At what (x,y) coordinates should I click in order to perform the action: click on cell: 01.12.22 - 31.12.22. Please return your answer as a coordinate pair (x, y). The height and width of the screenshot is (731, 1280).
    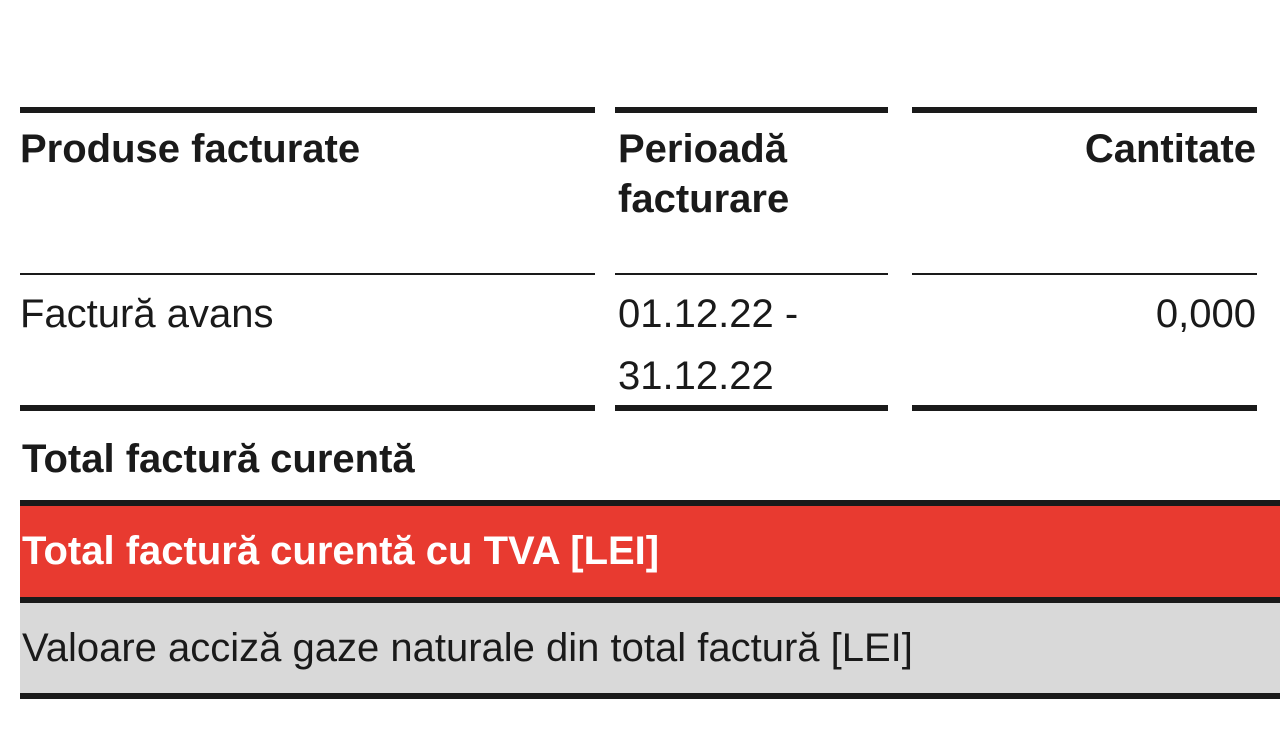
    Looking at the image, I should click on (708, 345).